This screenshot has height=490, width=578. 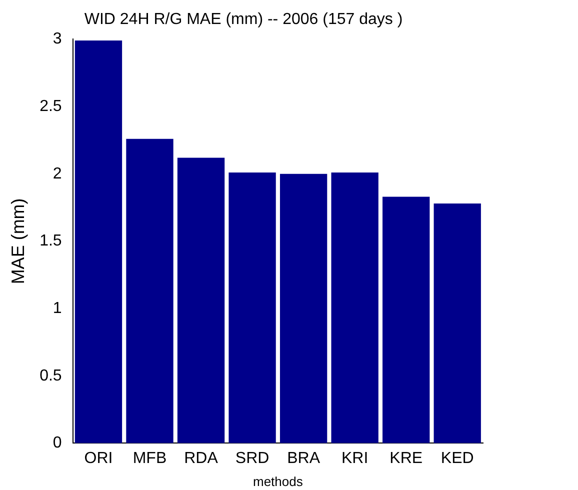 What do you see at coordinates (18, 241) in the screenshot?
I see `y-axis-title: MAE (mm)` at bounding box center [18, 241].